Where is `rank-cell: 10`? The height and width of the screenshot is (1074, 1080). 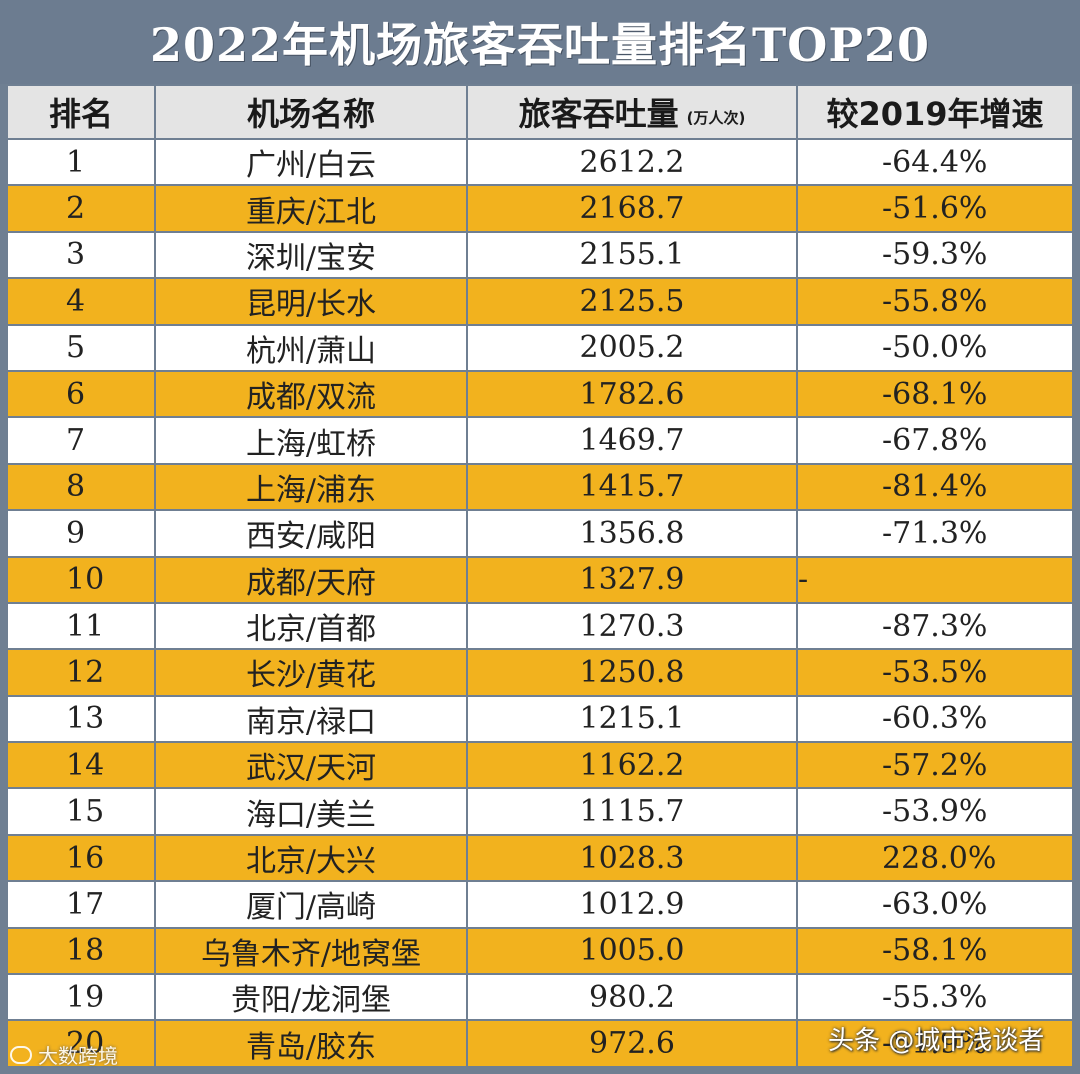
rank-cell: 10 is located at coordinates (82, 579).